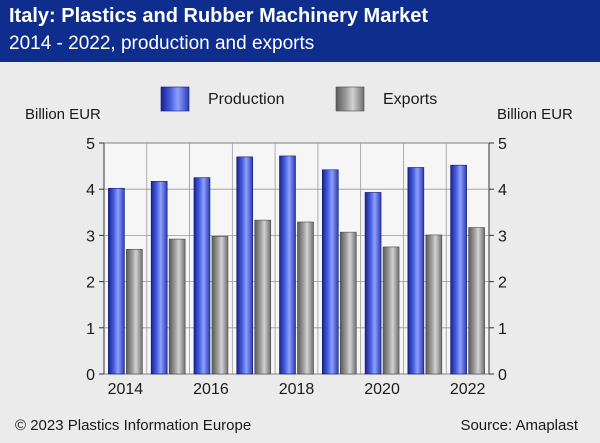  I want to click on copyright-text: © 2023 Plastics Information Europe, so click(133, 425).